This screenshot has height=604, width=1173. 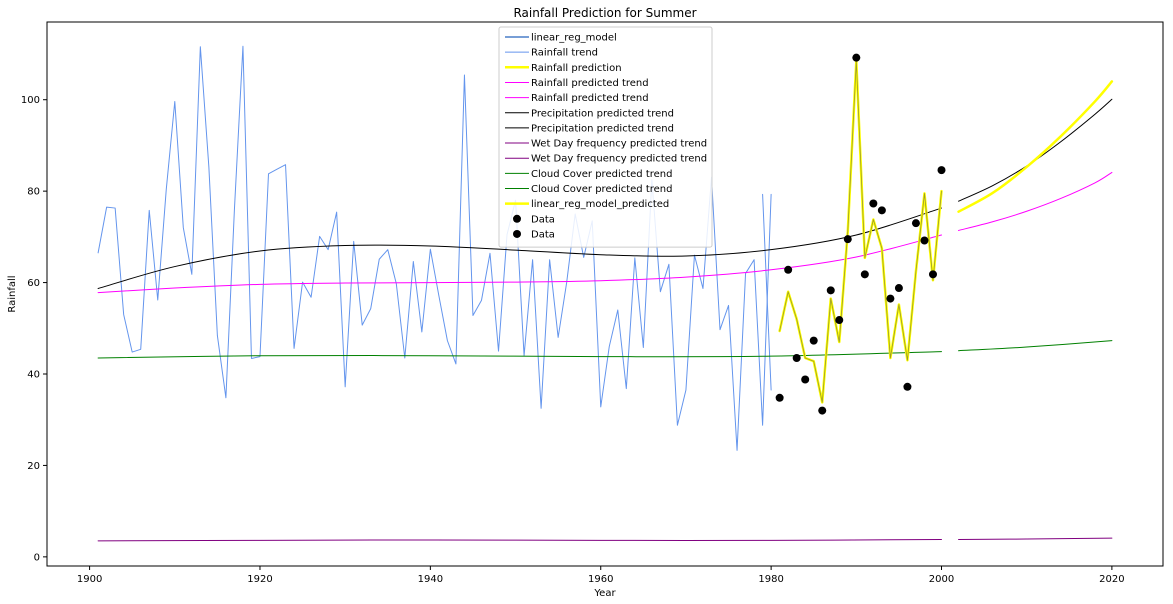 What do you see at coordinates (574, 38) in the screenshot?
I see `legend-label: linear_reg_model` at bounding box center [574, 38].